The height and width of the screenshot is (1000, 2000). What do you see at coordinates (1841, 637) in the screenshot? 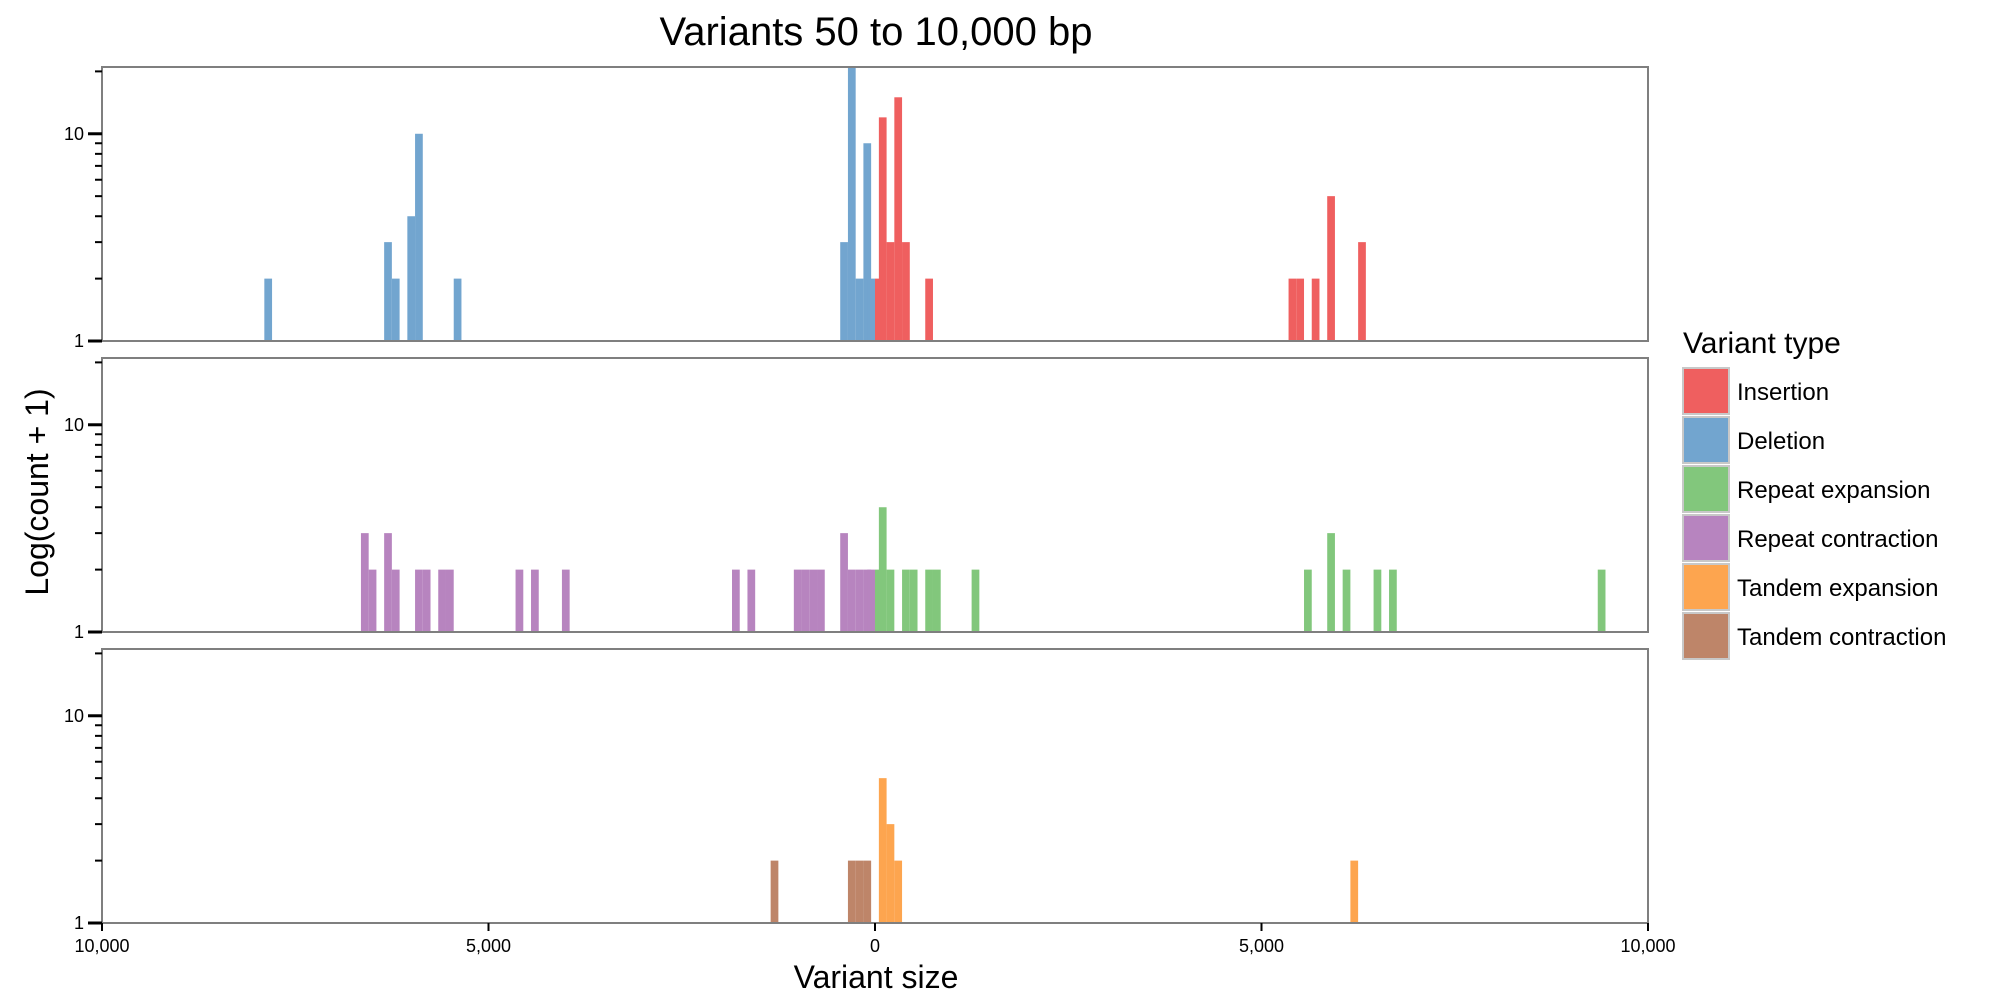
I see `legend-label: Tandem contraction` at bounding box center [1841, 637].